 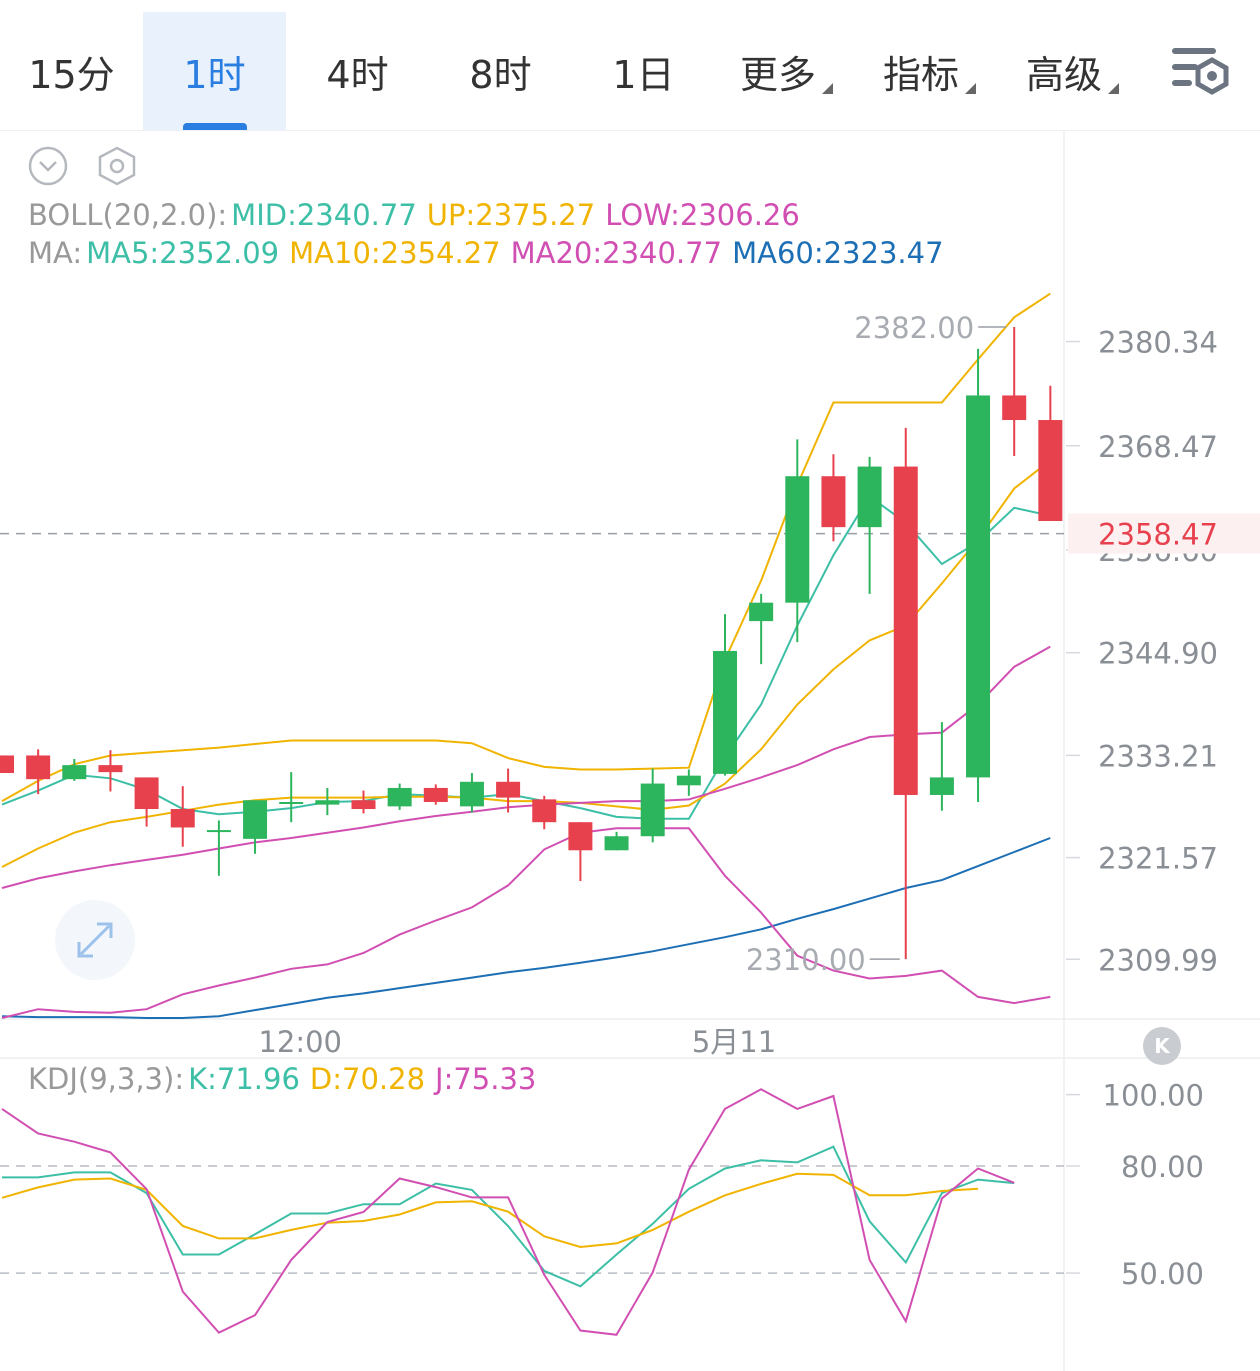 I want to click on tab-indicators: 指标, so click(x=929, y=71).